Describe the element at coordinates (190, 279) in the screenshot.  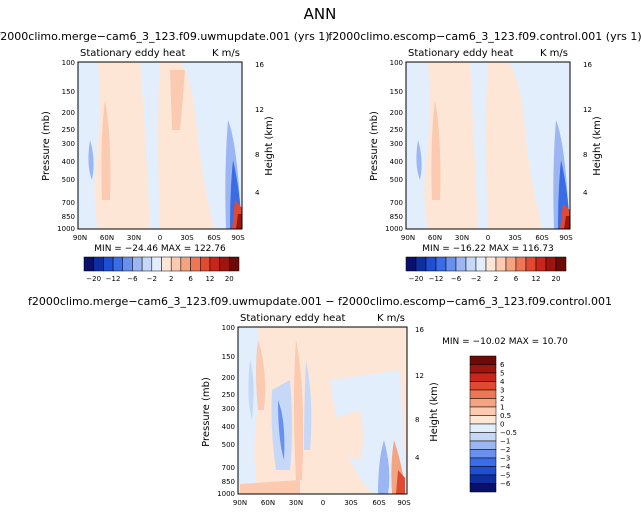
I see `colorbar-label: 6` at that location.